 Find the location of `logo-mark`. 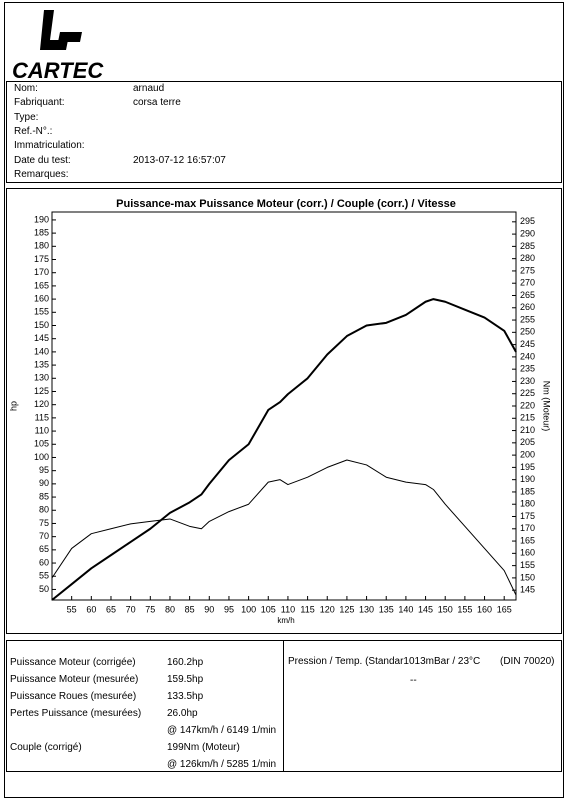

logo-mark is located at coordinates (70, 37).